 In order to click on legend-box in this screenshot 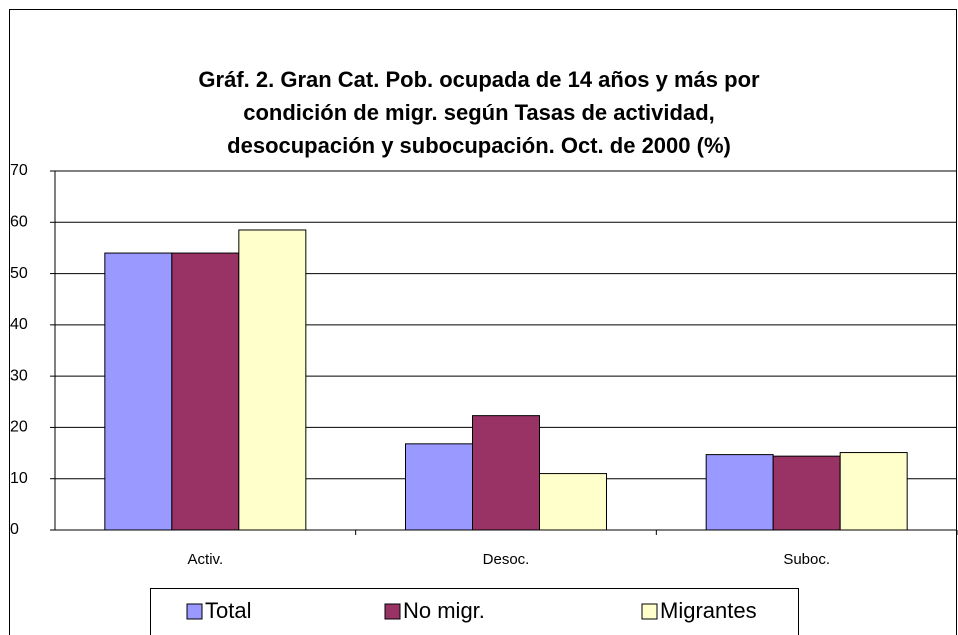, I will do `click(474, 611)`.